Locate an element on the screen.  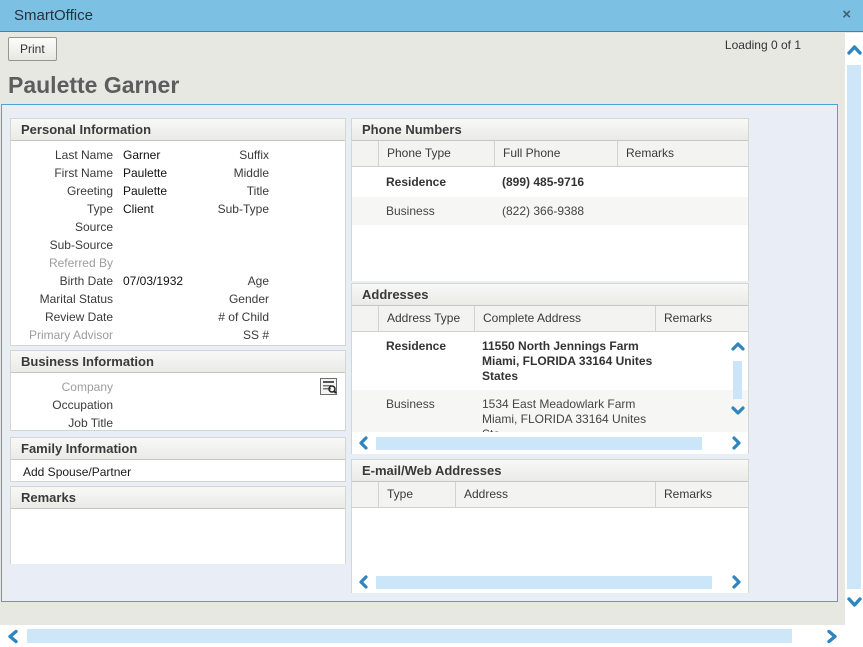
phone-table-empty-area is located at coordinates (550, 253).